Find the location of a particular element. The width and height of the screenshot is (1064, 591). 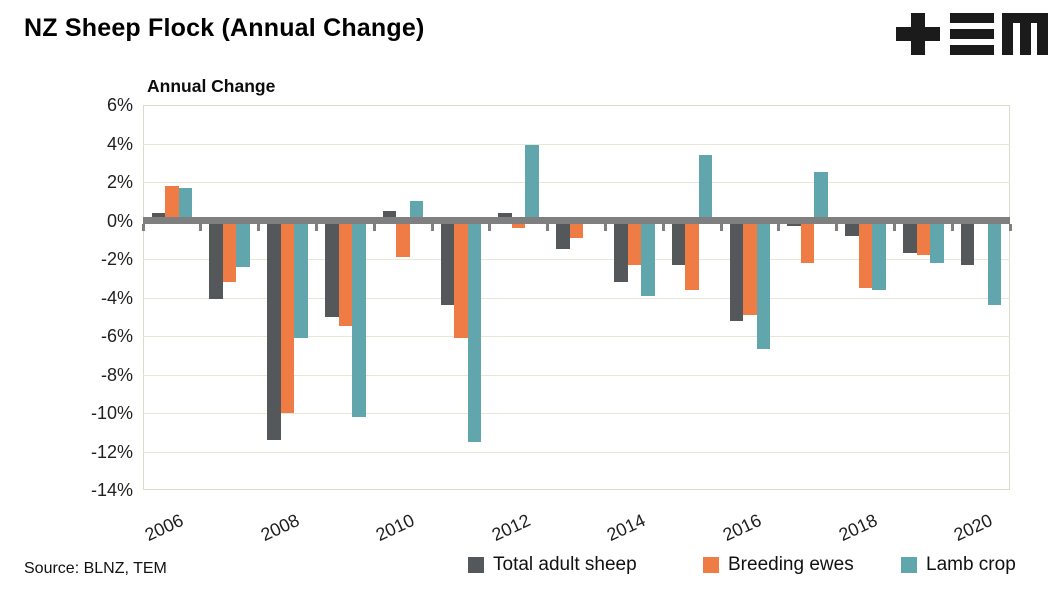

bar-total-adult-sheep-2007 is located at coordinates (216, 260).